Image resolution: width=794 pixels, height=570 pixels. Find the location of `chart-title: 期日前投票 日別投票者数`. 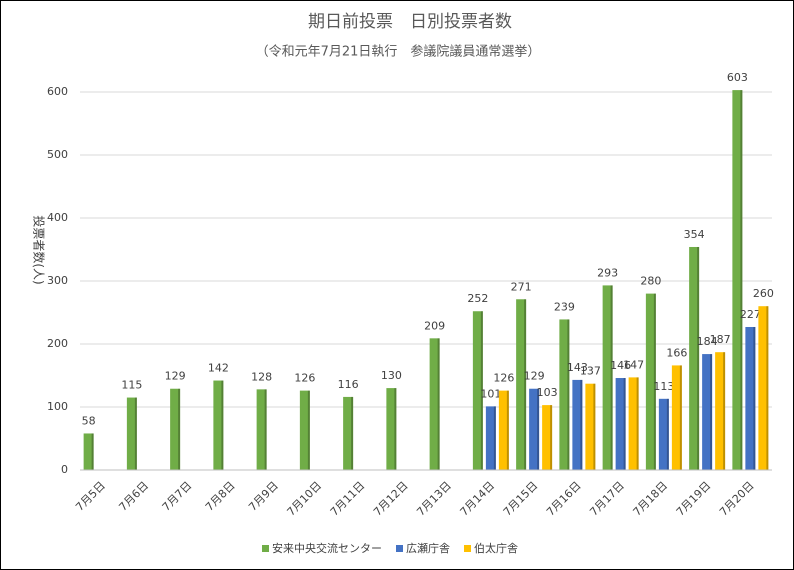

chart-title: 期日前投票 日別投票者数 is located at coordinates (410, 22).